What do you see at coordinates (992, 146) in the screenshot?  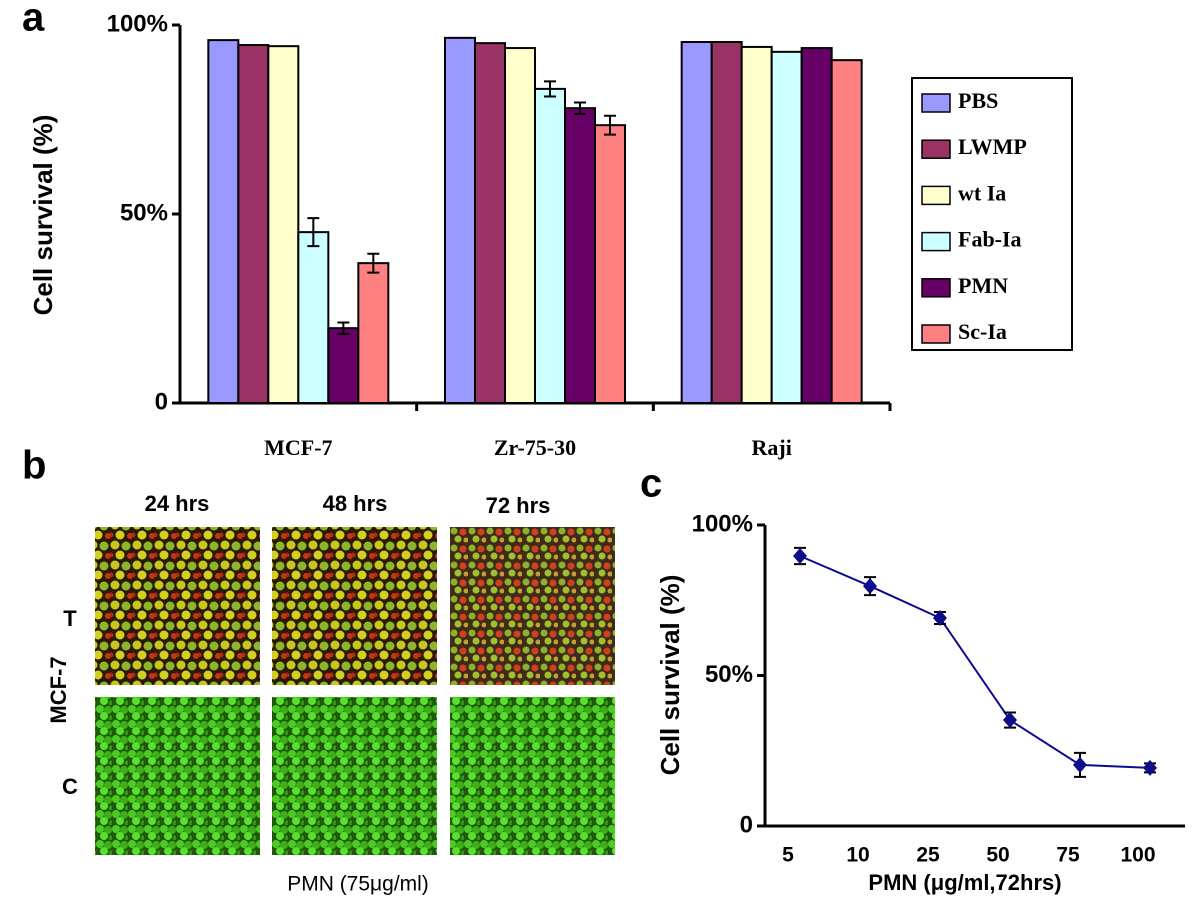 I see `legend-label: LWMP` at bounding box center [992, 146].